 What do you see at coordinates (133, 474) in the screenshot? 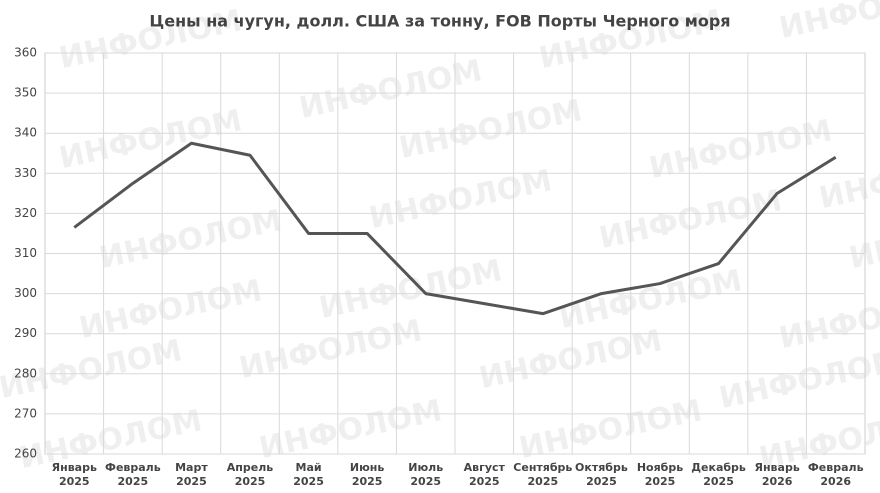
I see `x-tick-label: Февраль 2025` at bounding box center [133, 474].